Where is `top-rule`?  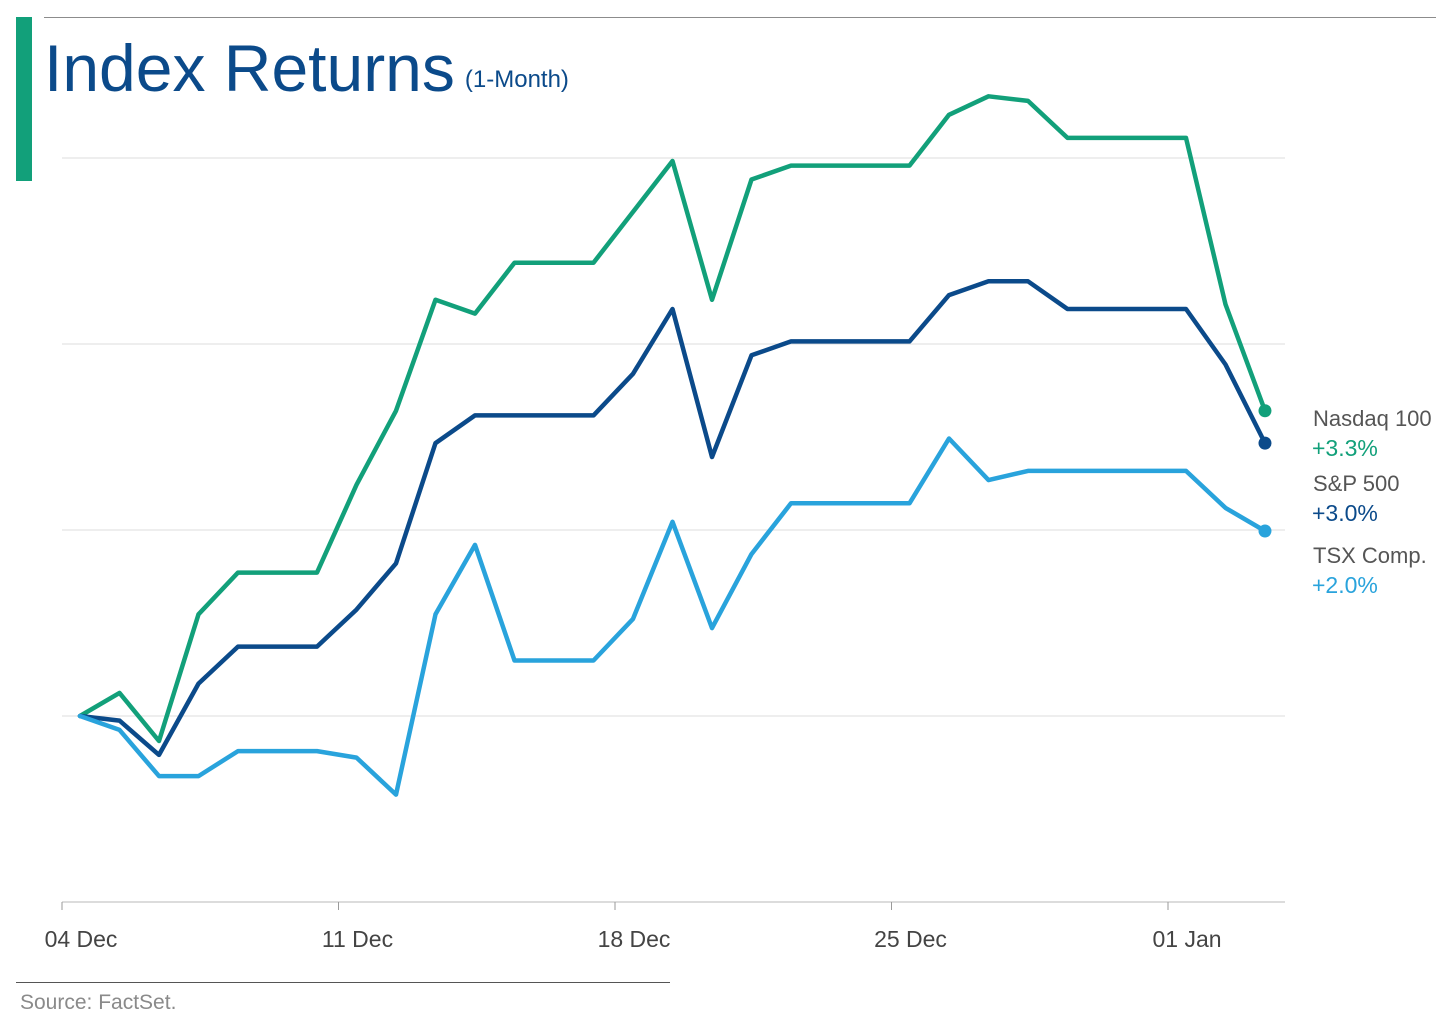 top-rule is located at coordinates (740, 17).